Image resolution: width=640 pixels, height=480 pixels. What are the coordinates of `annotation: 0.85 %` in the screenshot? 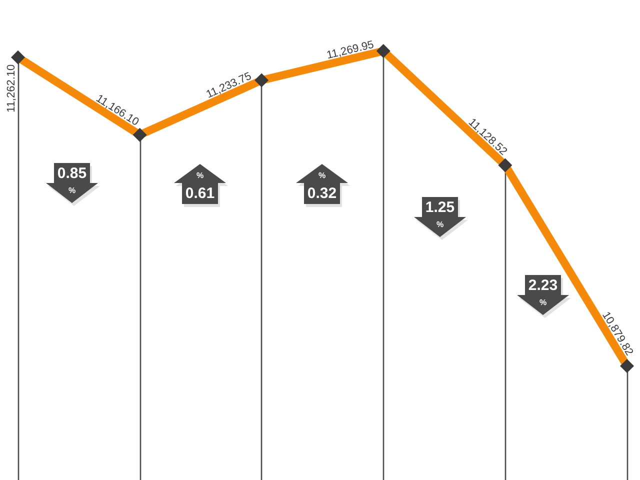 It's located at (72, 180).